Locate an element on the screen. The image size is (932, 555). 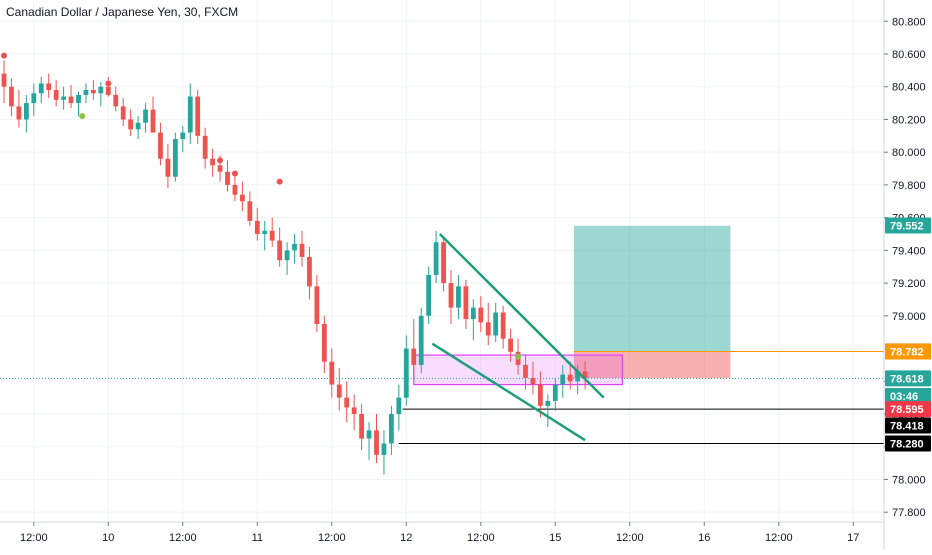
y-tick-label: 79.800 is located at coordinates (909, 186).